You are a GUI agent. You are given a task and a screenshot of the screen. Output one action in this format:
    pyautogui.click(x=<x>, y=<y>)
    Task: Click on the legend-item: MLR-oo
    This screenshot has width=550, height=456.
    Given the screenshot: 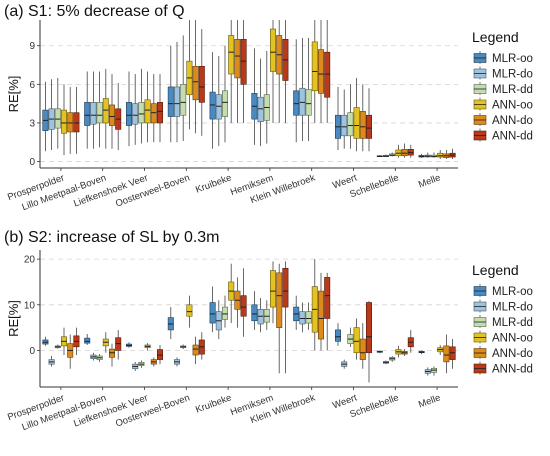 What is the action you would take?
    pyautogui.click(x=503, y=58)
    